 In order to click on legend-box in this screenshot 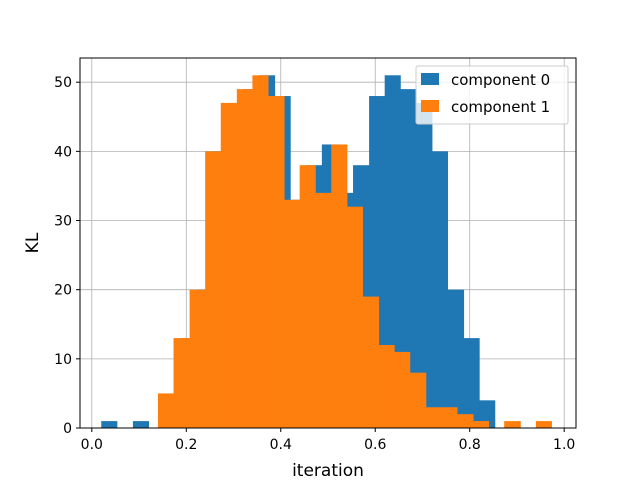, I will do `click(492, 95)`.